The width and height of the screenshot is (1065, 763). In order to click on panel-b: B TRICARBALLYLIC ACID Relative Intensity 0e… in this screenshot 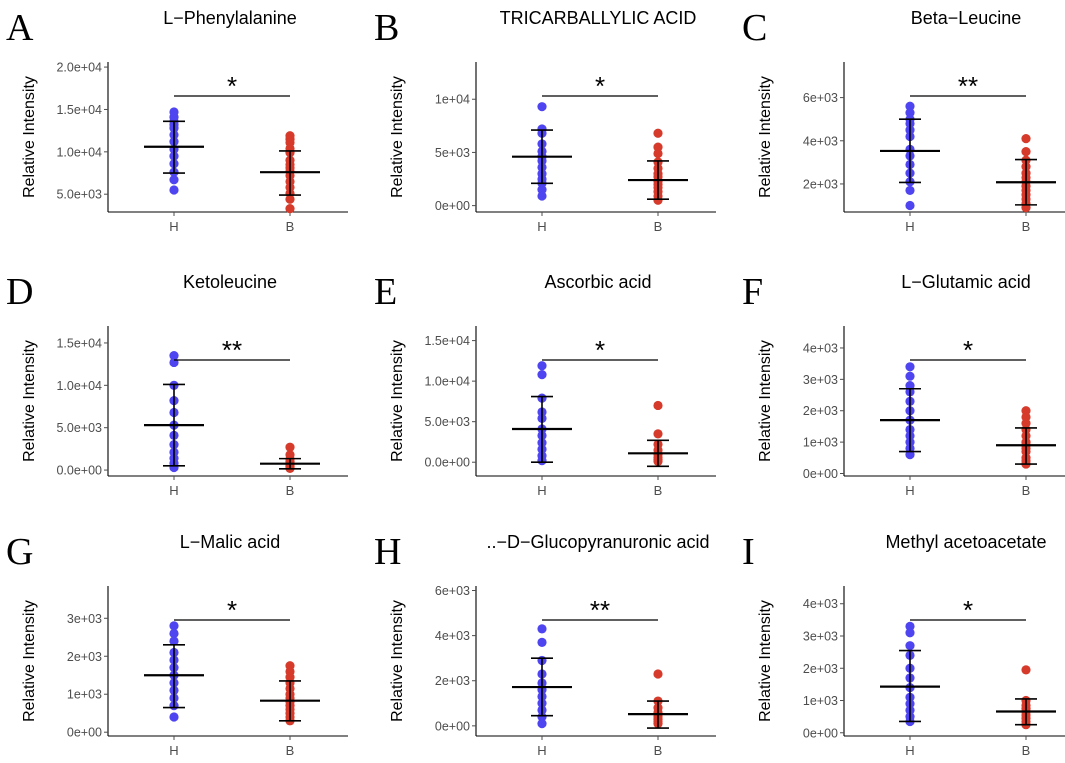, I will do `click(545, 120)`.